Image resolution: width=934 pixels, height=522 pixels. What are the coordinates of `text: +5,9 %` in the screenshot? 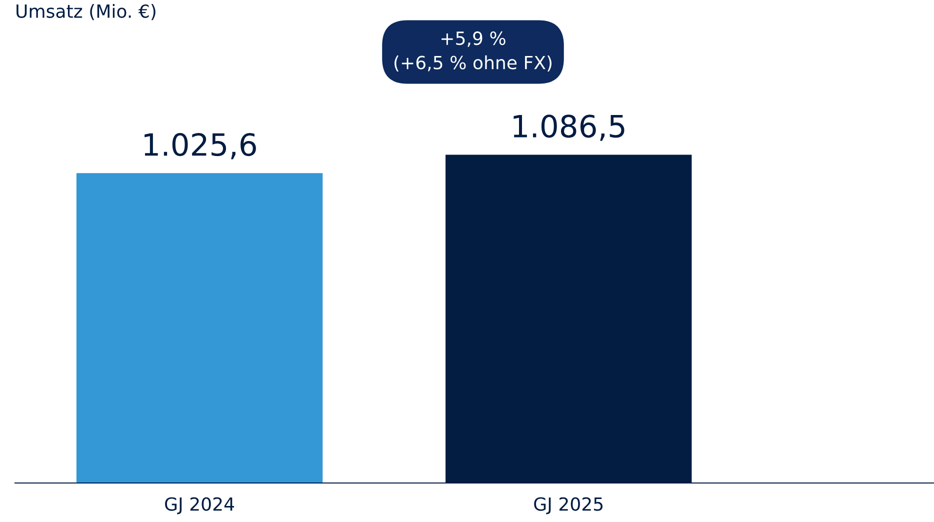 It's located at (474, 39).